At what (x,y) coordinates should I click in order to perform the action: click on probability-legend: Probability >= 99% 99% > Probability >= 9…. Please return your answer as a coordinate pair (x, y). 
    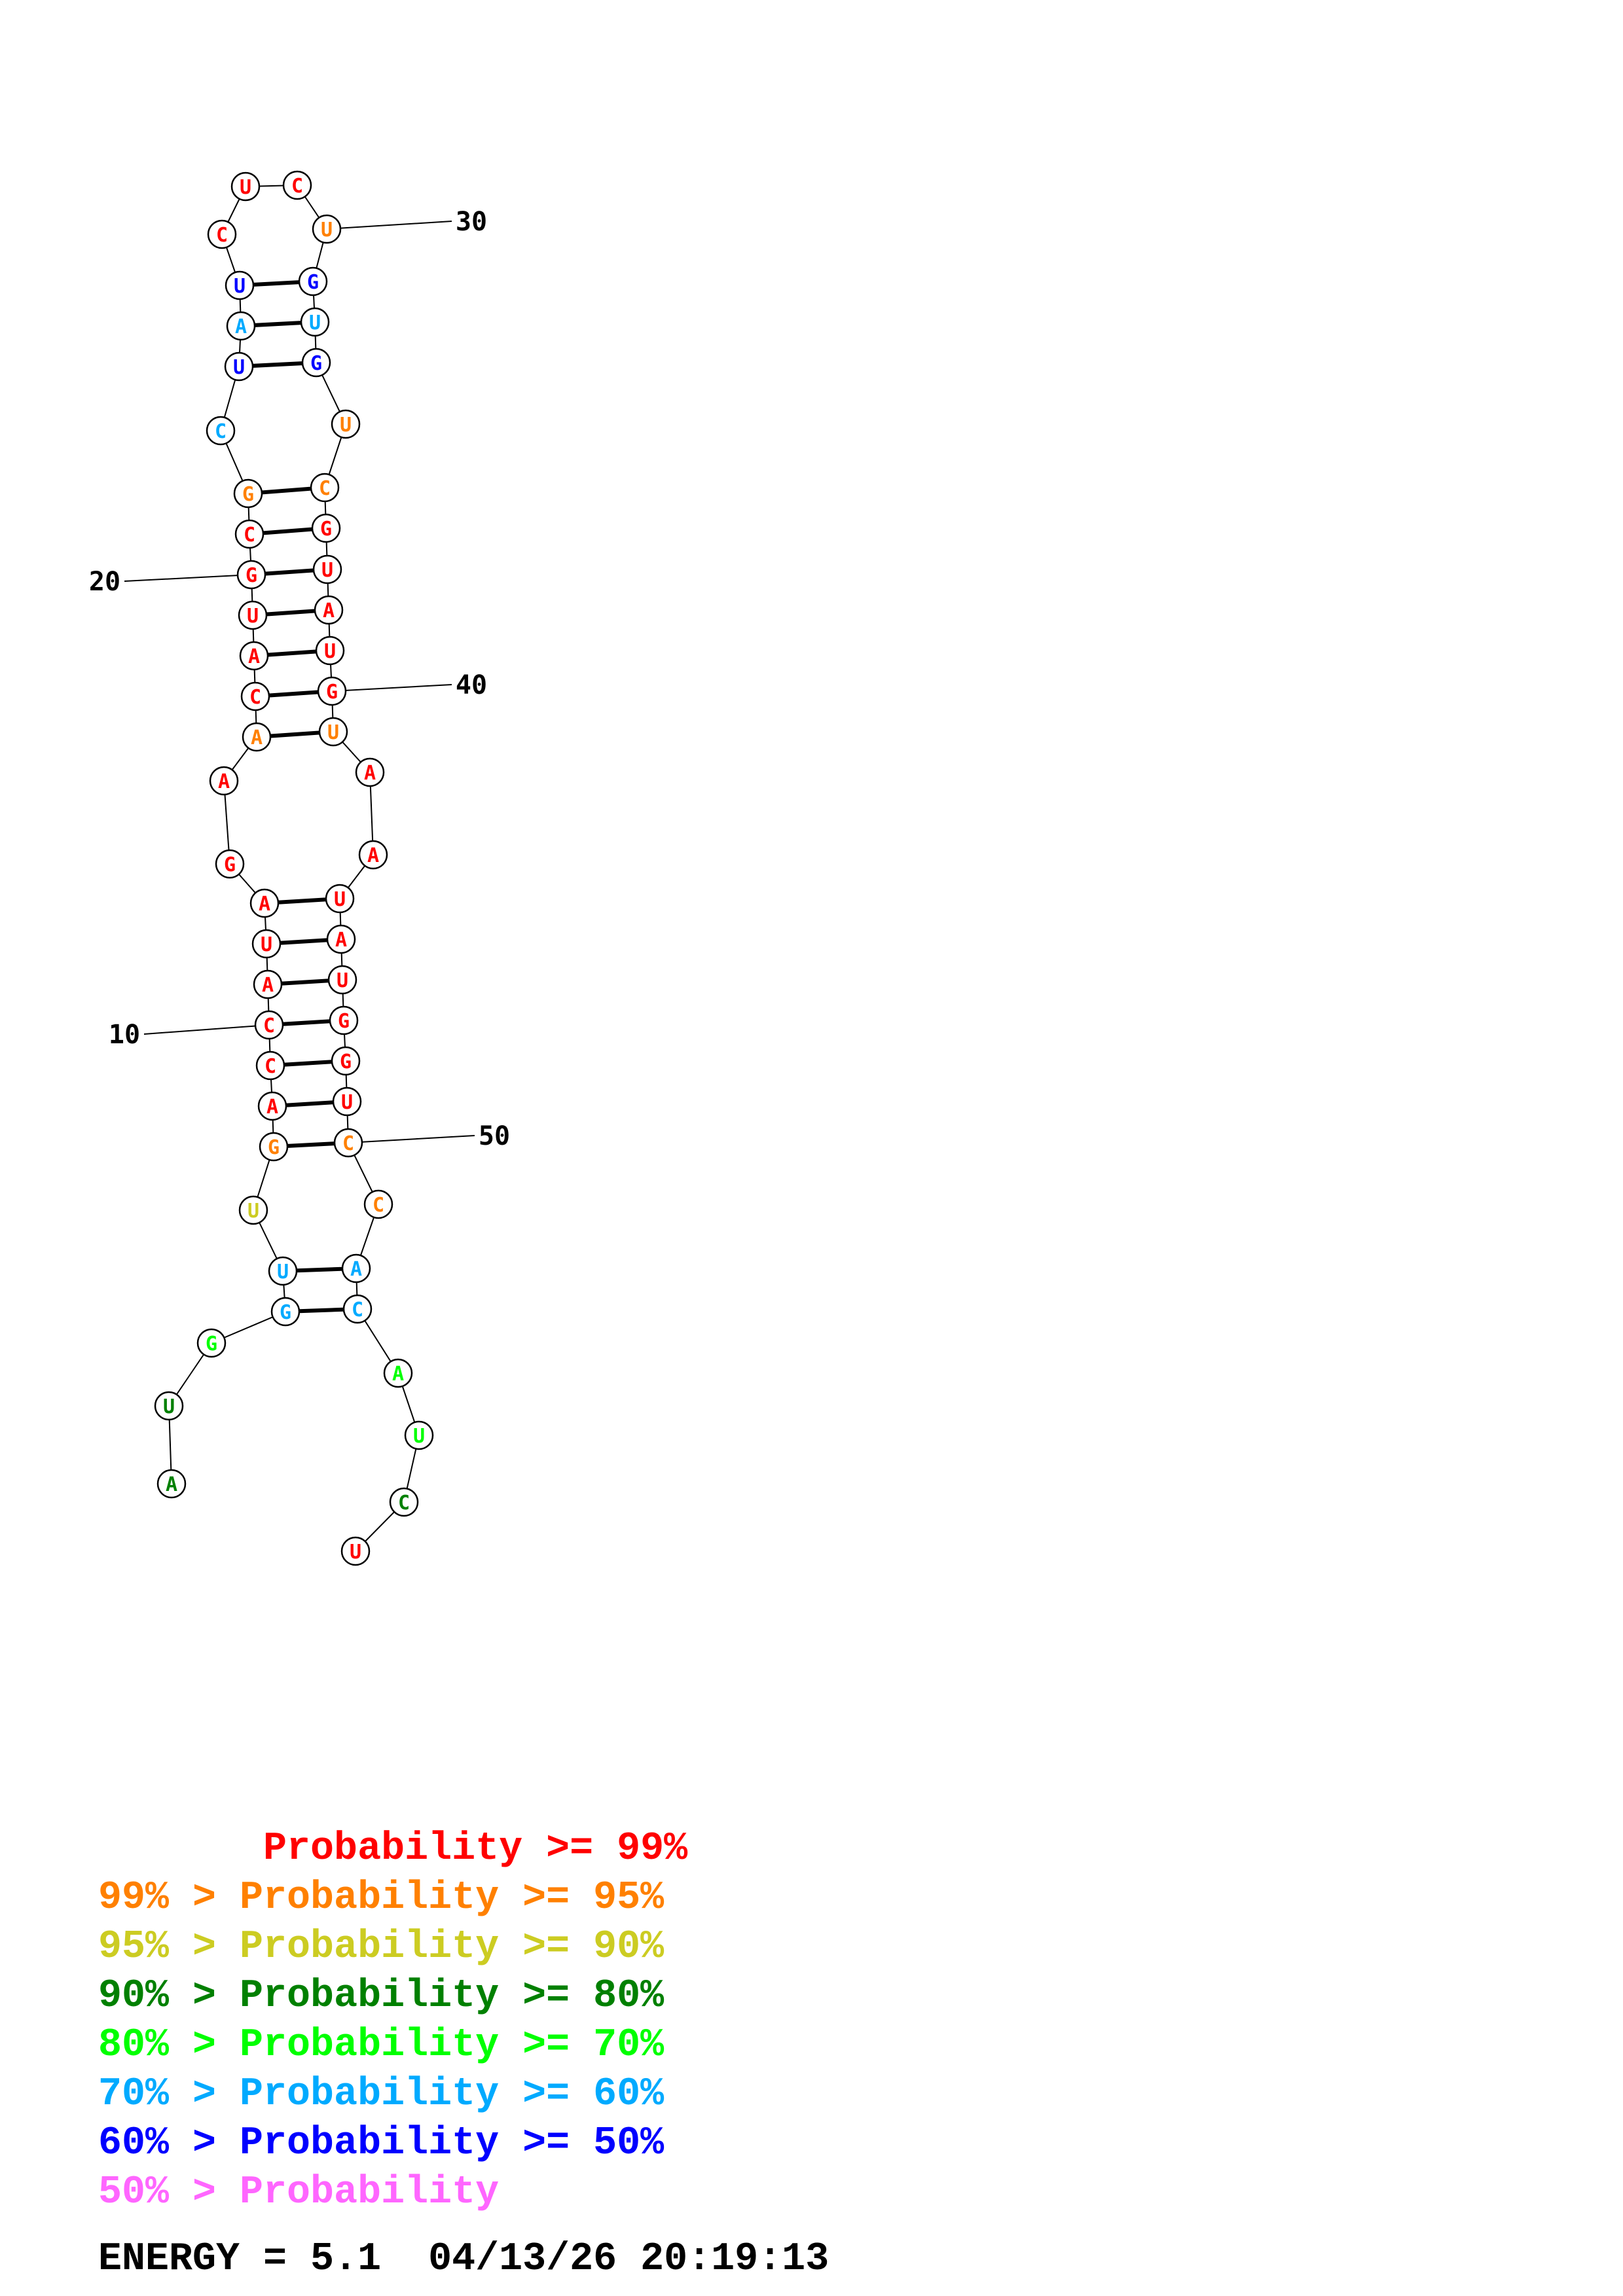
    Looking at the image, I should click on (392, 2021).